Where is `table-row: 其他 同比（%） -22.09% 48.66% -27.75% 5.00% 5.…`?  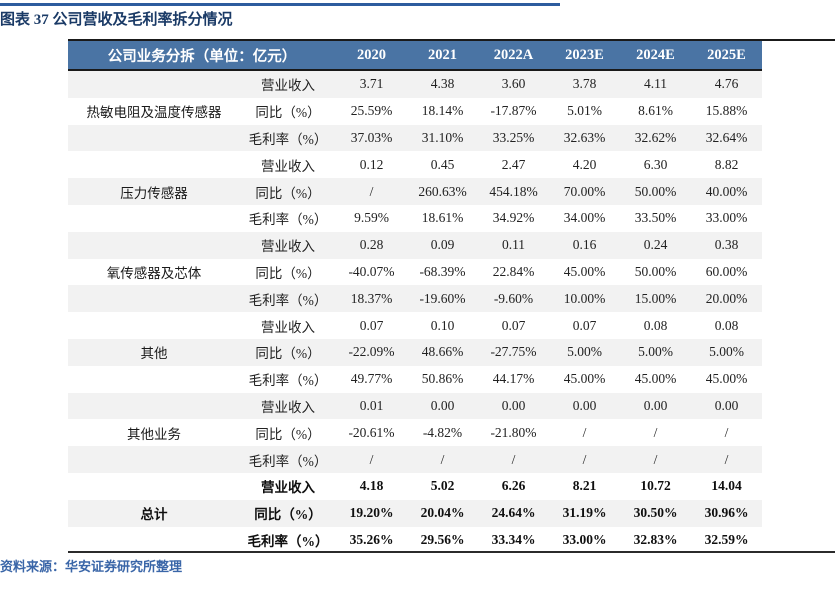
table-row: 其他 同比（%） -22.09% 48.66% -27.75% 5.00% 5.… is located at coordinates (415, 352).